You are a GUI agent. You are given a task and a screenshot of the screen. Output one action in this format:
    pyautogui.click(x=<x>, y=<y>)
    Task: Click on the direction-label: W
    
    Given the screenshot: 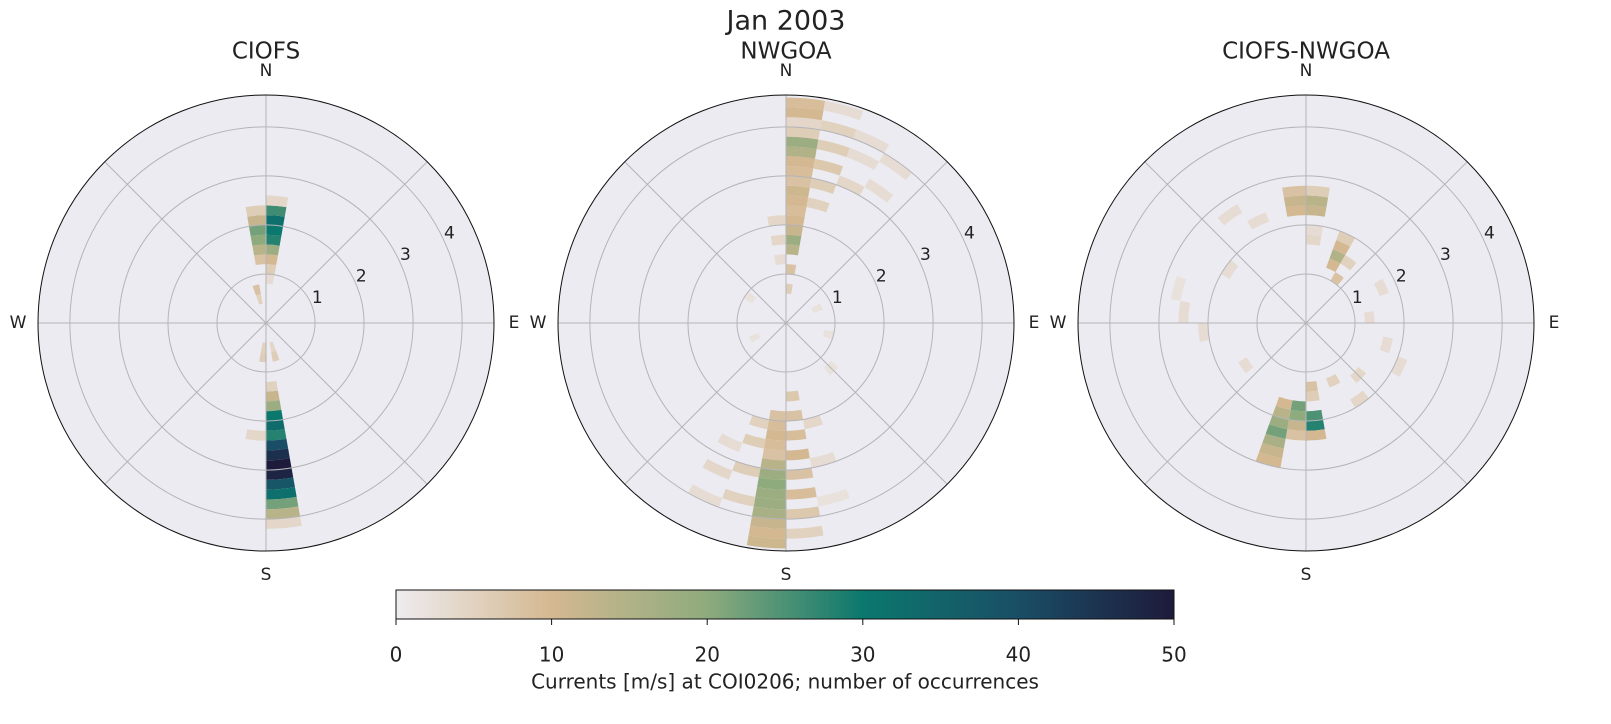 What is the action you would take?
    pyautogui.click(x=1058, y=323)
    